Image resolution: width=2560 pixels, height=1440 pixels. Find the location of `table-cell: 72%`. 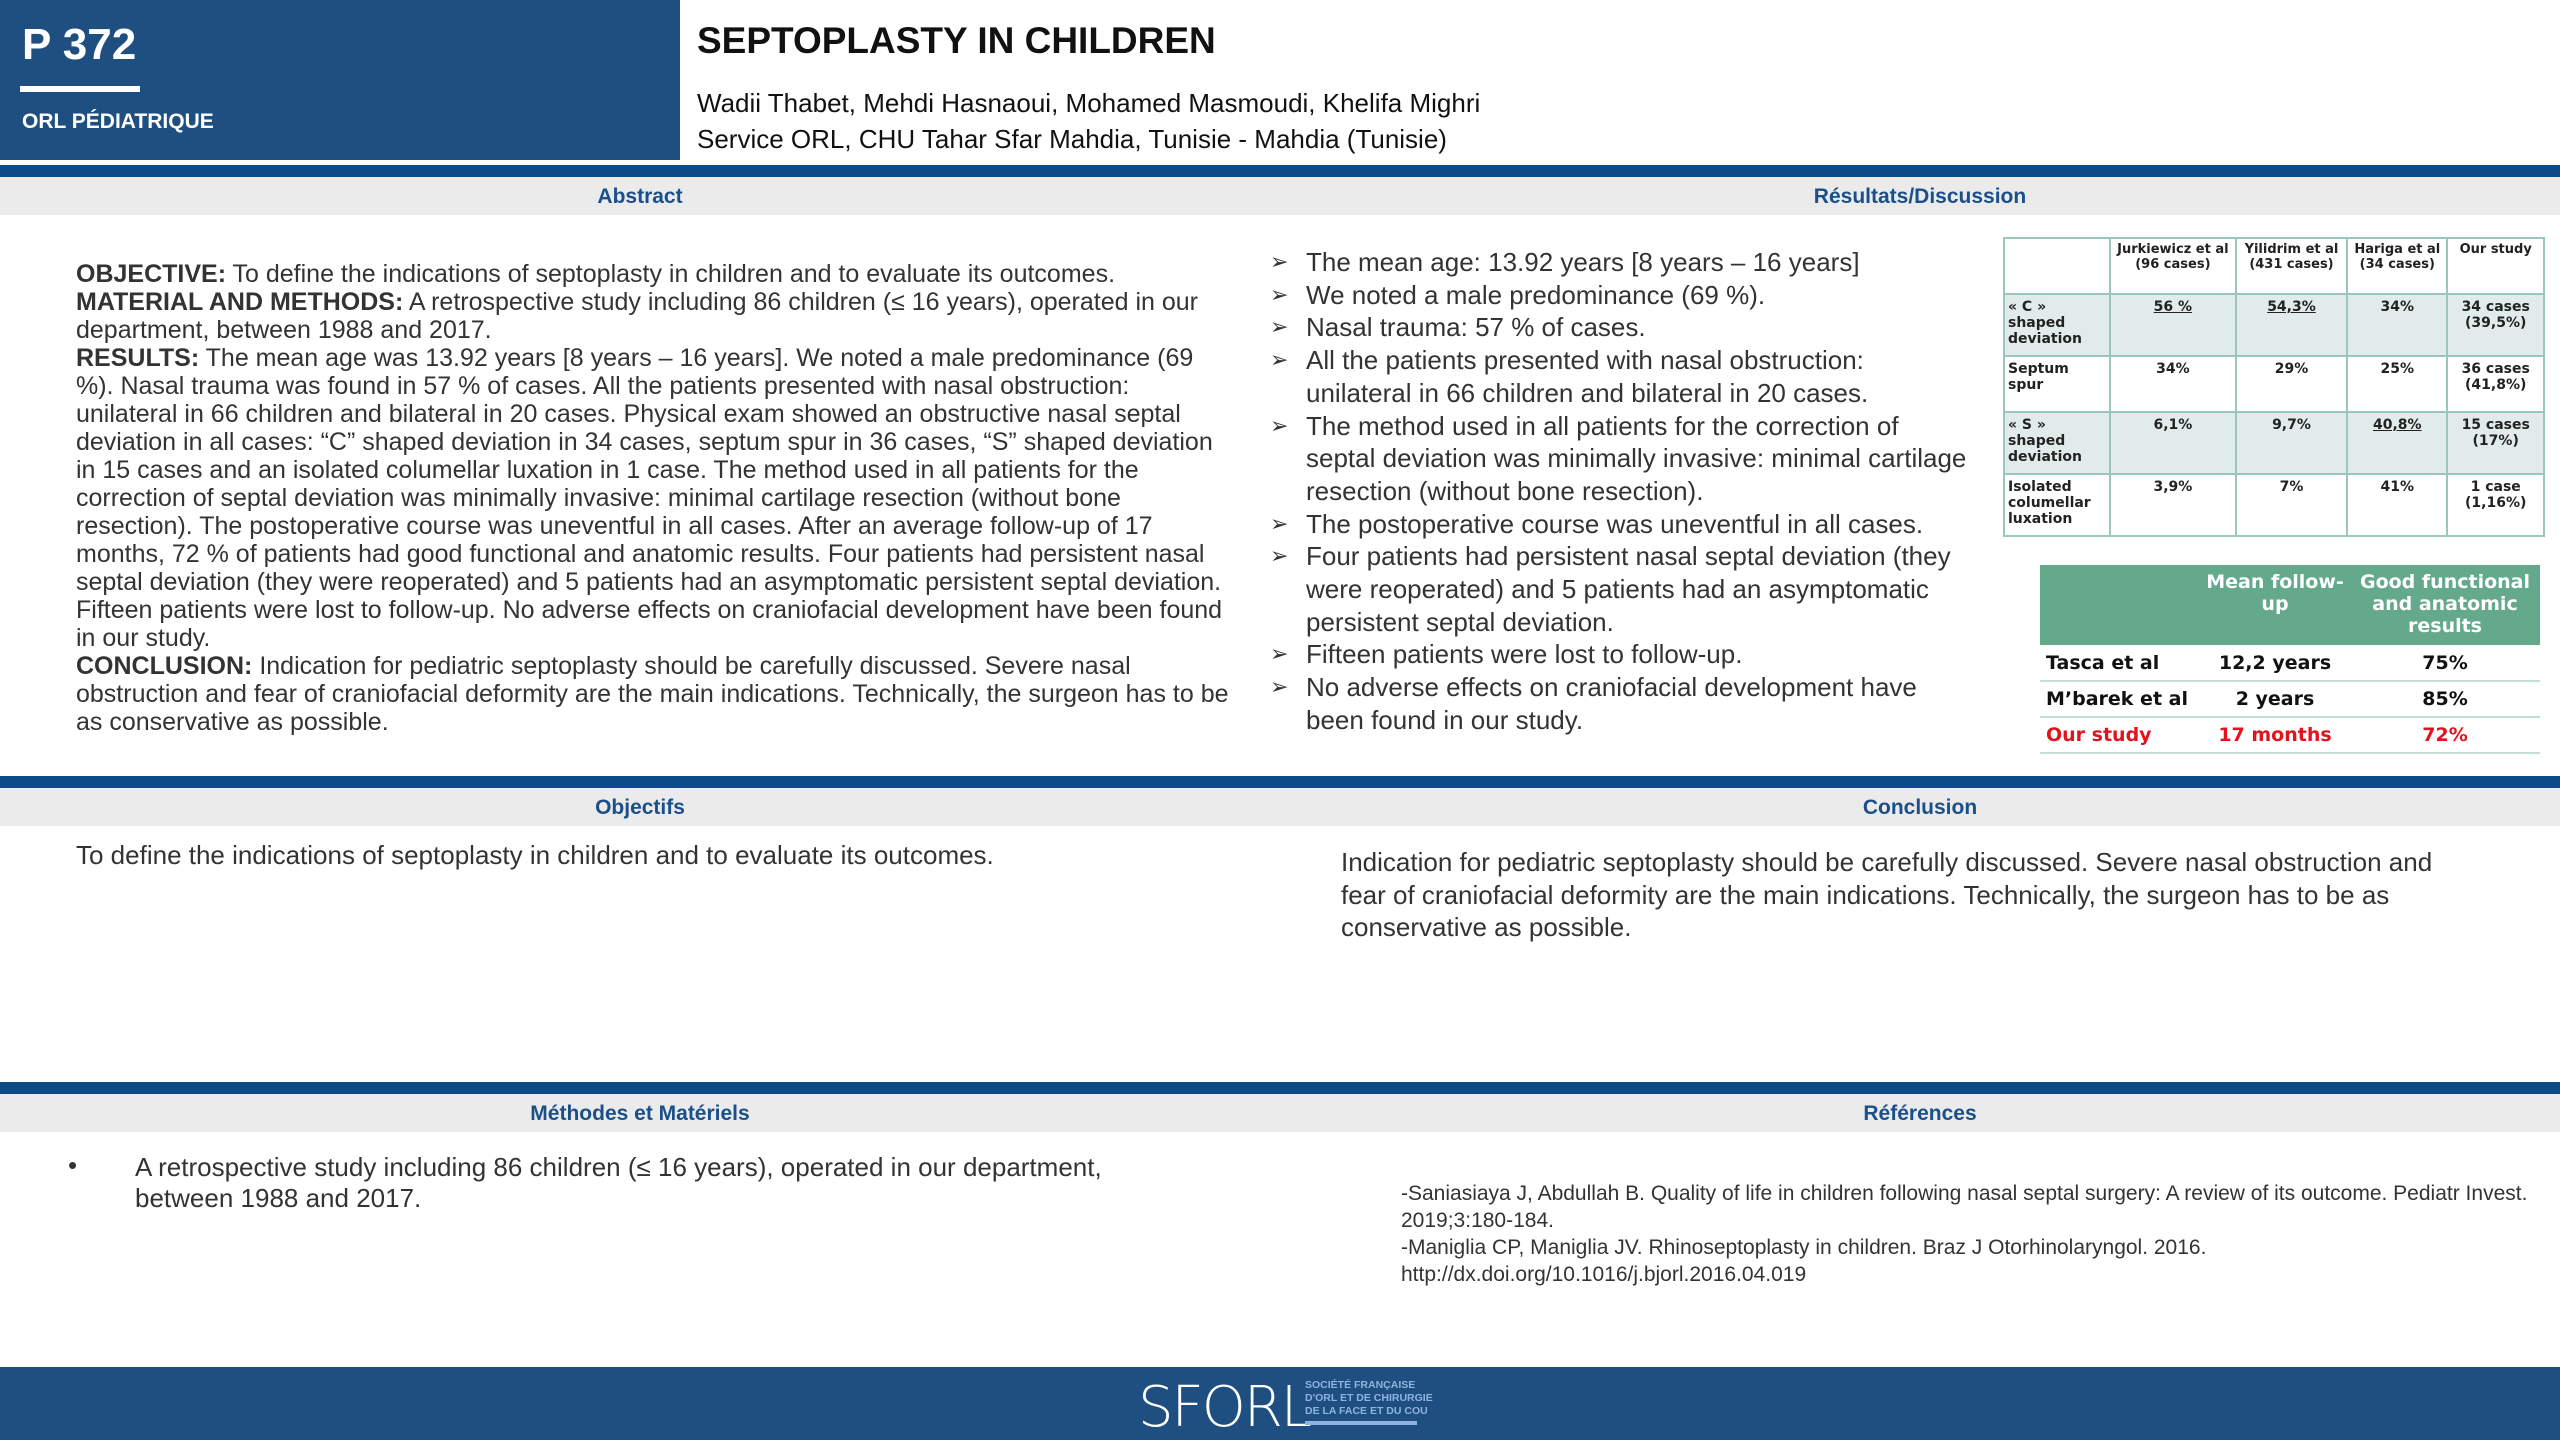

table-cell: 72% is located at coordinates (2445, 735).